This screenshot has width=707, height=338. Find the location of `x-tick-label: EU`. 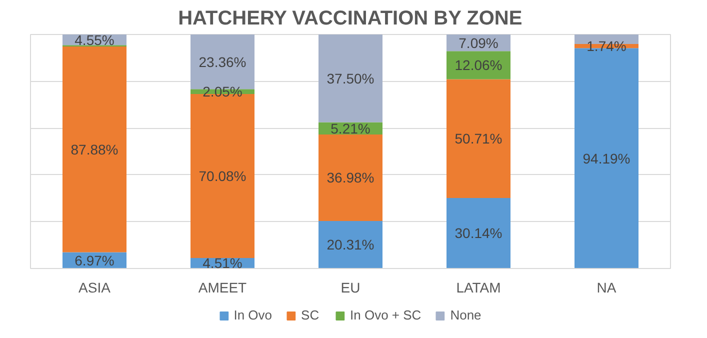

x-tick-label: EU is located at coordinates (350, 288).